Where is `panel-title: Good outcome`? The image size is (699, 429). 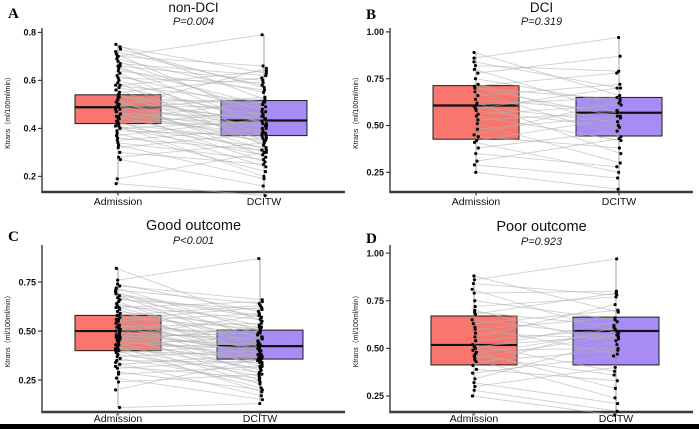
panel-title: Good outcome is located at coordinates (193, 226).